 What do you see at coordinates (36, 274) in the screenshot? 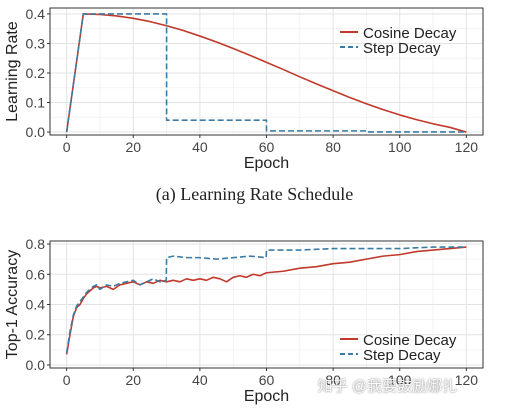
I see `y-tick-label: 0.6` at bounding box center [36, 274].